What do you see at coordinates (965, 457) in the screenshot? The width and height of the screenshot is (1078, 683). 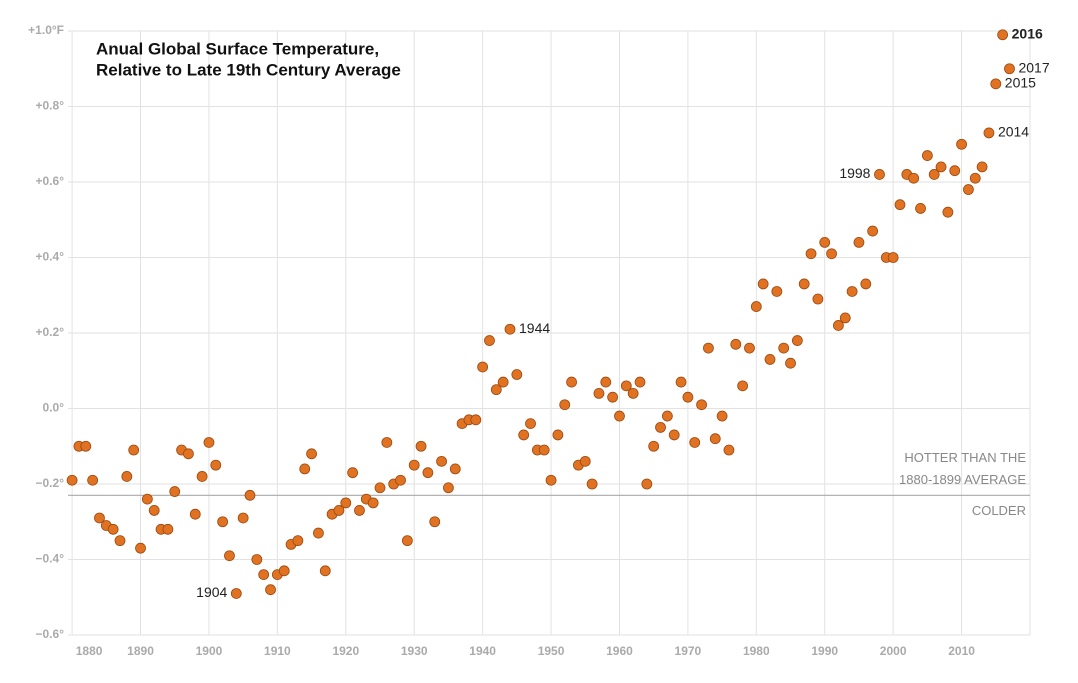 I see `reference-note: HOTTER THAN THE` at bounding box center [965, 457].